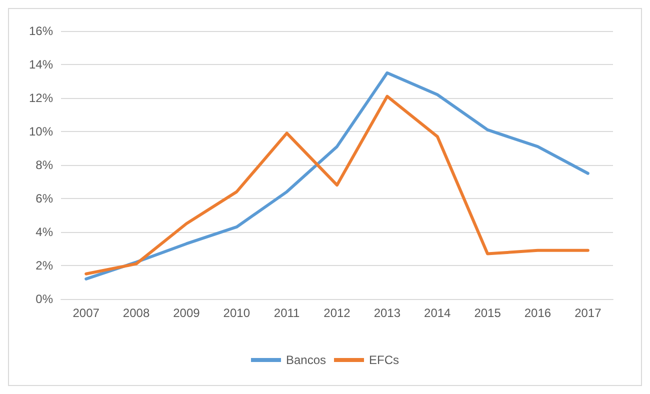  What do you see at coordinates (41, 31) in the screenshot?
I see `y-tick-label: 16%` at bounding box center [41, 31].